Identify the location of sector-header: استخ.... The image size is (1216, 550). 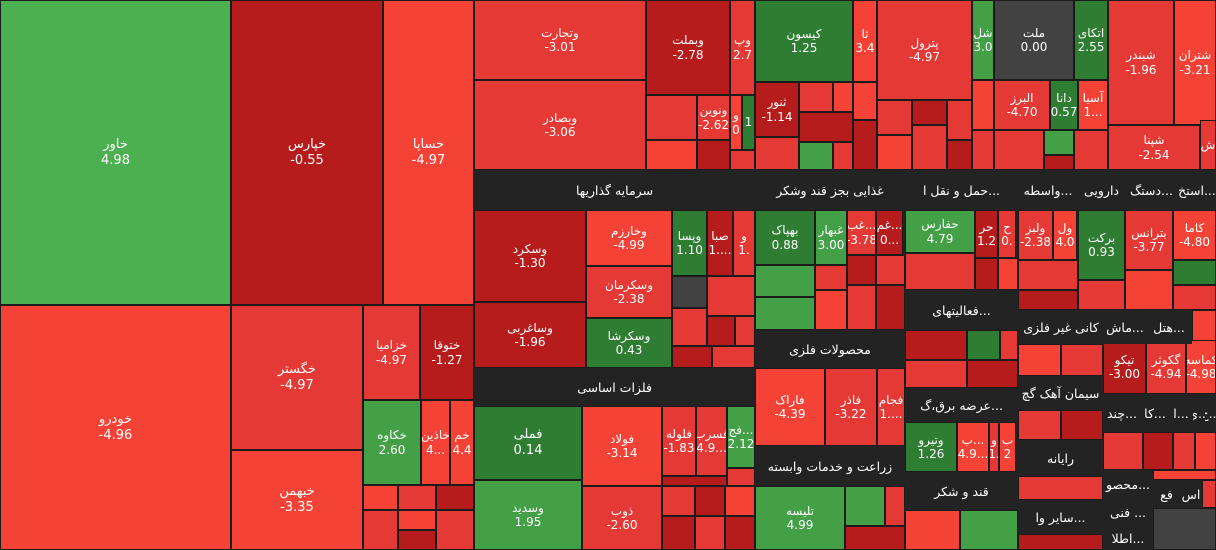
(1197, 190).